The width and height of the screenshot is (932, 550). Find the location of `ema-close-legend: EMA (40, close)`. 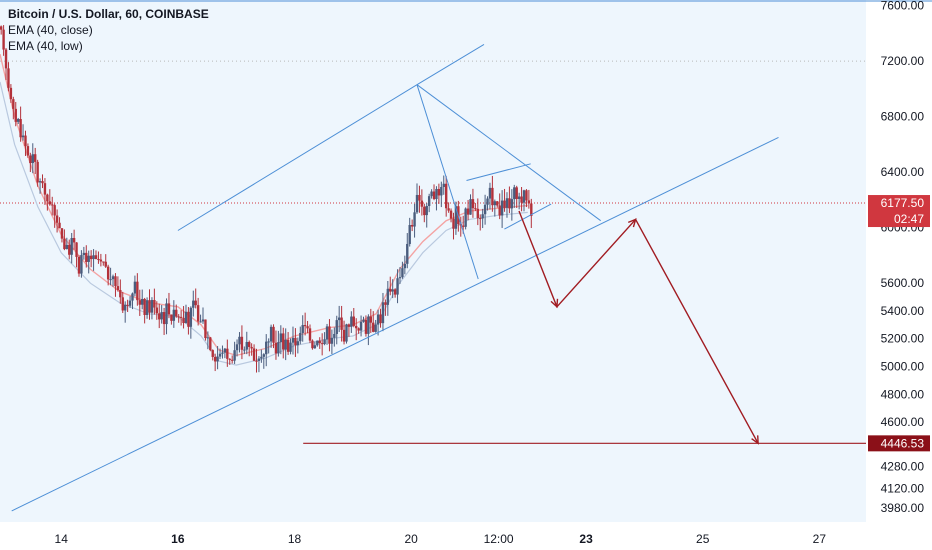

ema-close-legend: EMA (40, close) is located at coordinates (50, 30).